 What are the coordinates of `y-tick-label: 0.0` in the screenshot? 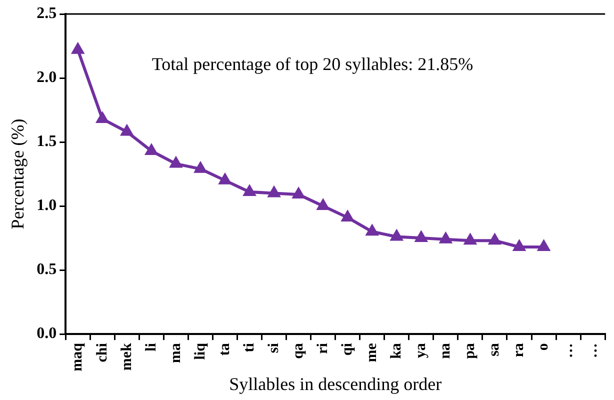 It's located at (46, 333).